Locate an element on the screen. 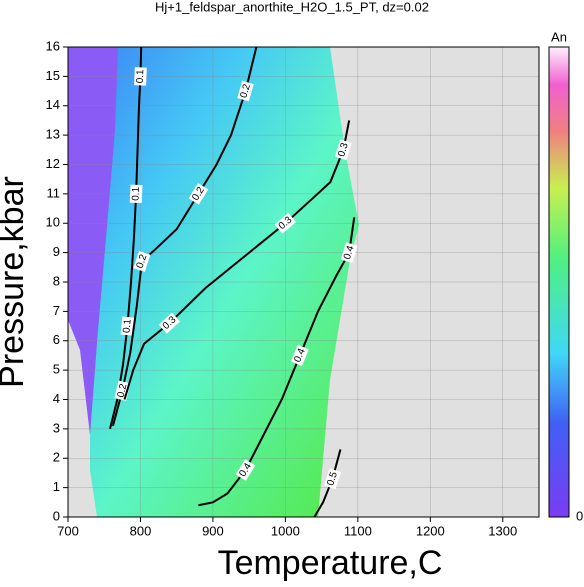  y-tick-label: 8 is located at coordinates (56, 280).